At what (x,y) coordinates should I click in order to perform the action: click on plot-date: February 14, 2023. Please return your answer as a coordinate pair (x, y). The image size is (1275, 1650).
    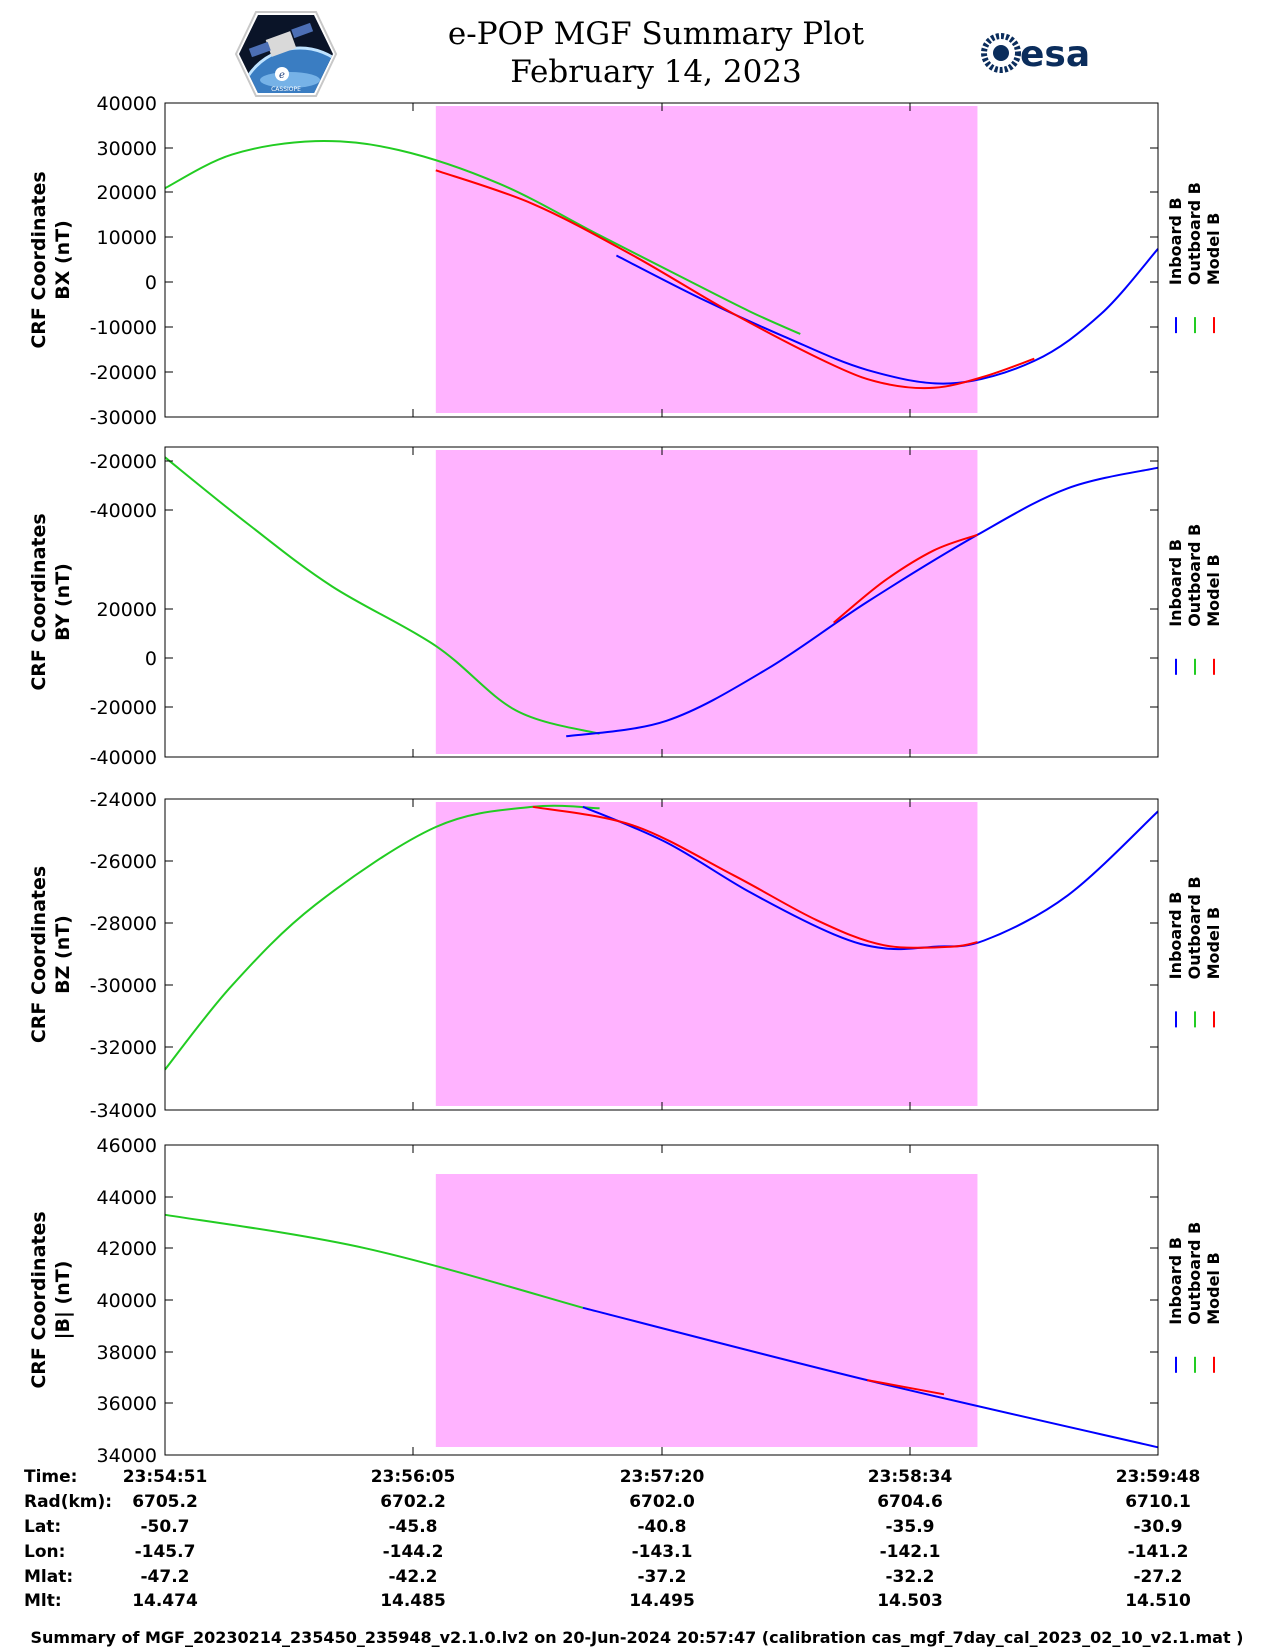
    Looking at the image, I should click on (656, 72).